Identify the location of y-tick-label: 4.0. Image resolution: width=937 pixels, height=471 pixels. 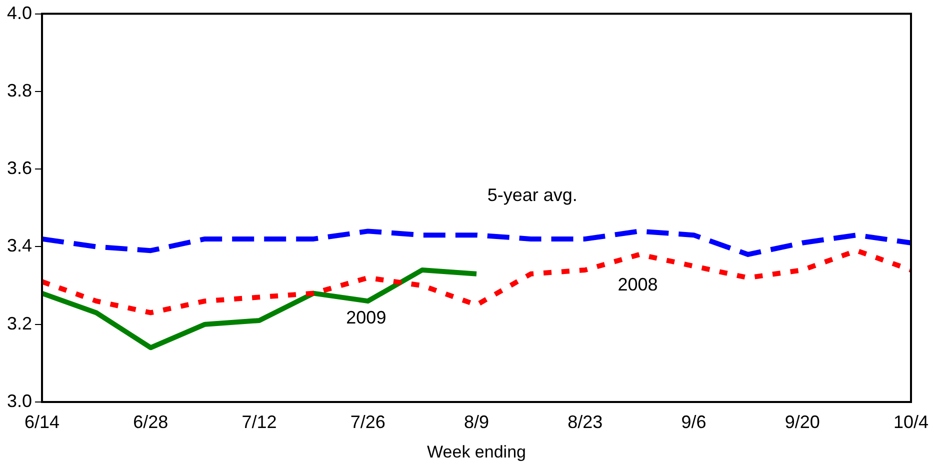
(19, 12).